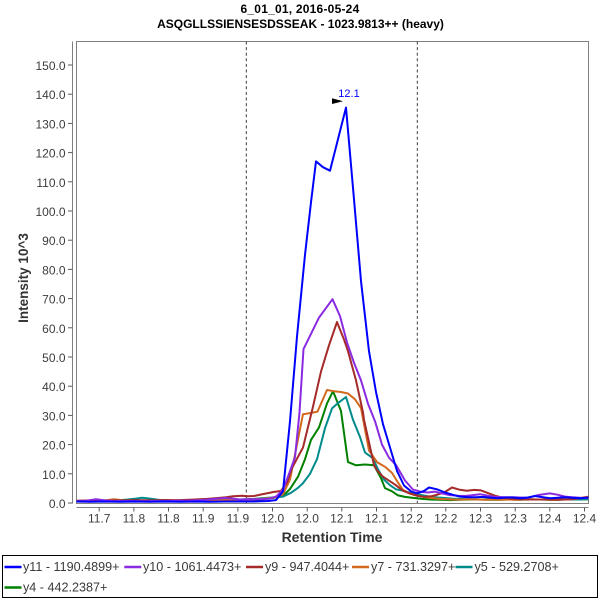 This screenshot has height=605, width=600. Describe the element at coordinates (57, 504) in the screenshot. I see `svg-text: 0.0` at that location.